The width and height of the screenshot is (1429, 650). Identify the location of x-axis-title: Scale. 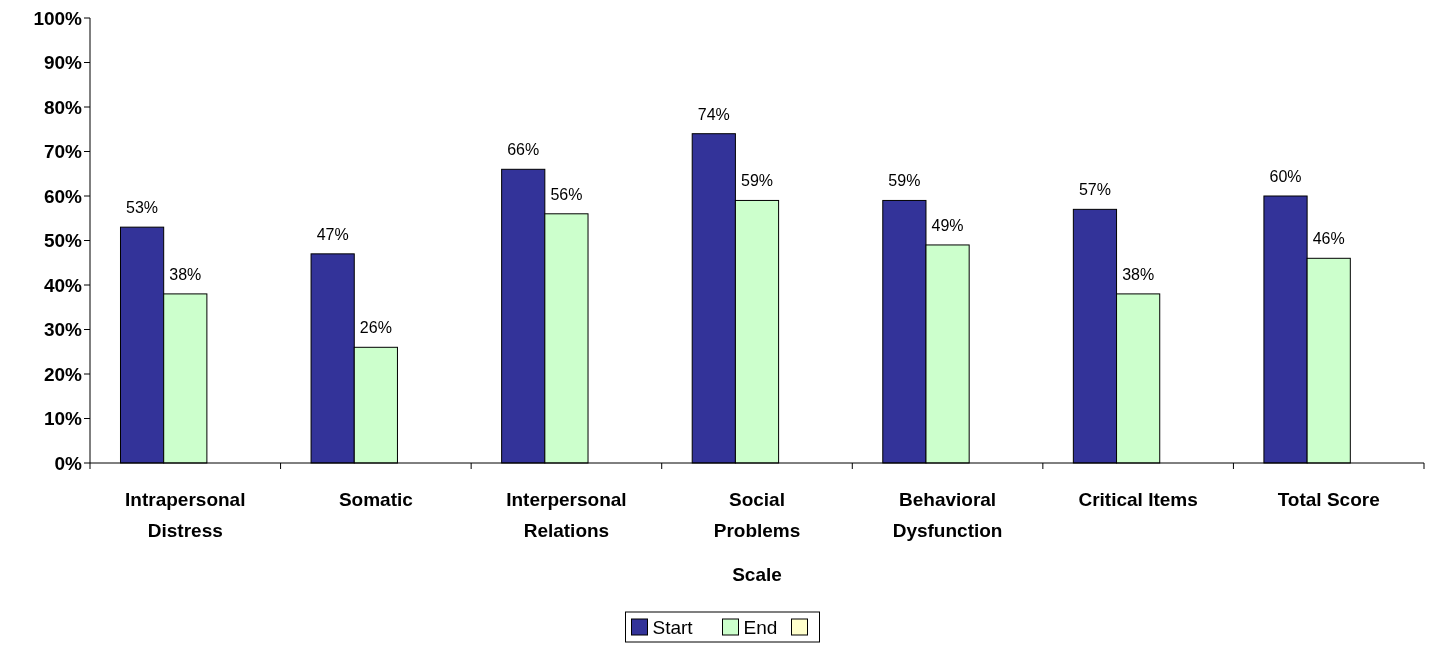
(757, 574).